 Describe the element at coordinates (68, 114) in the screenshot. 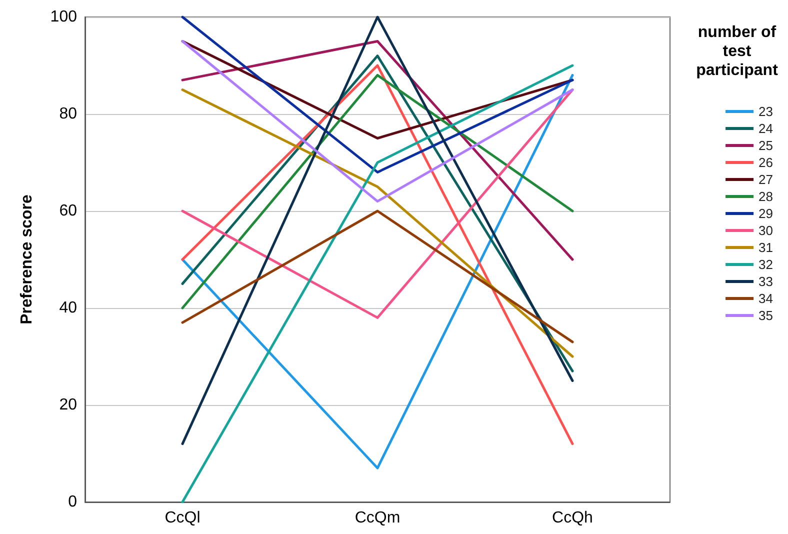

I see `y-tick-label: 80` at that location.